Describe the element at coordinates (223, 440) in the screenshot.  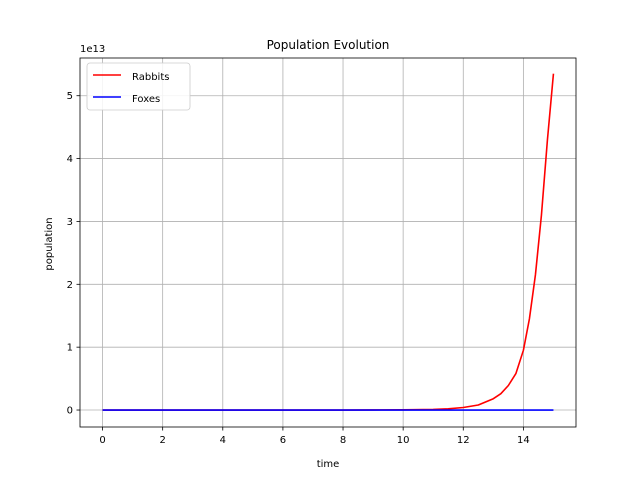
I see `x-tick-label: 4` at that location.